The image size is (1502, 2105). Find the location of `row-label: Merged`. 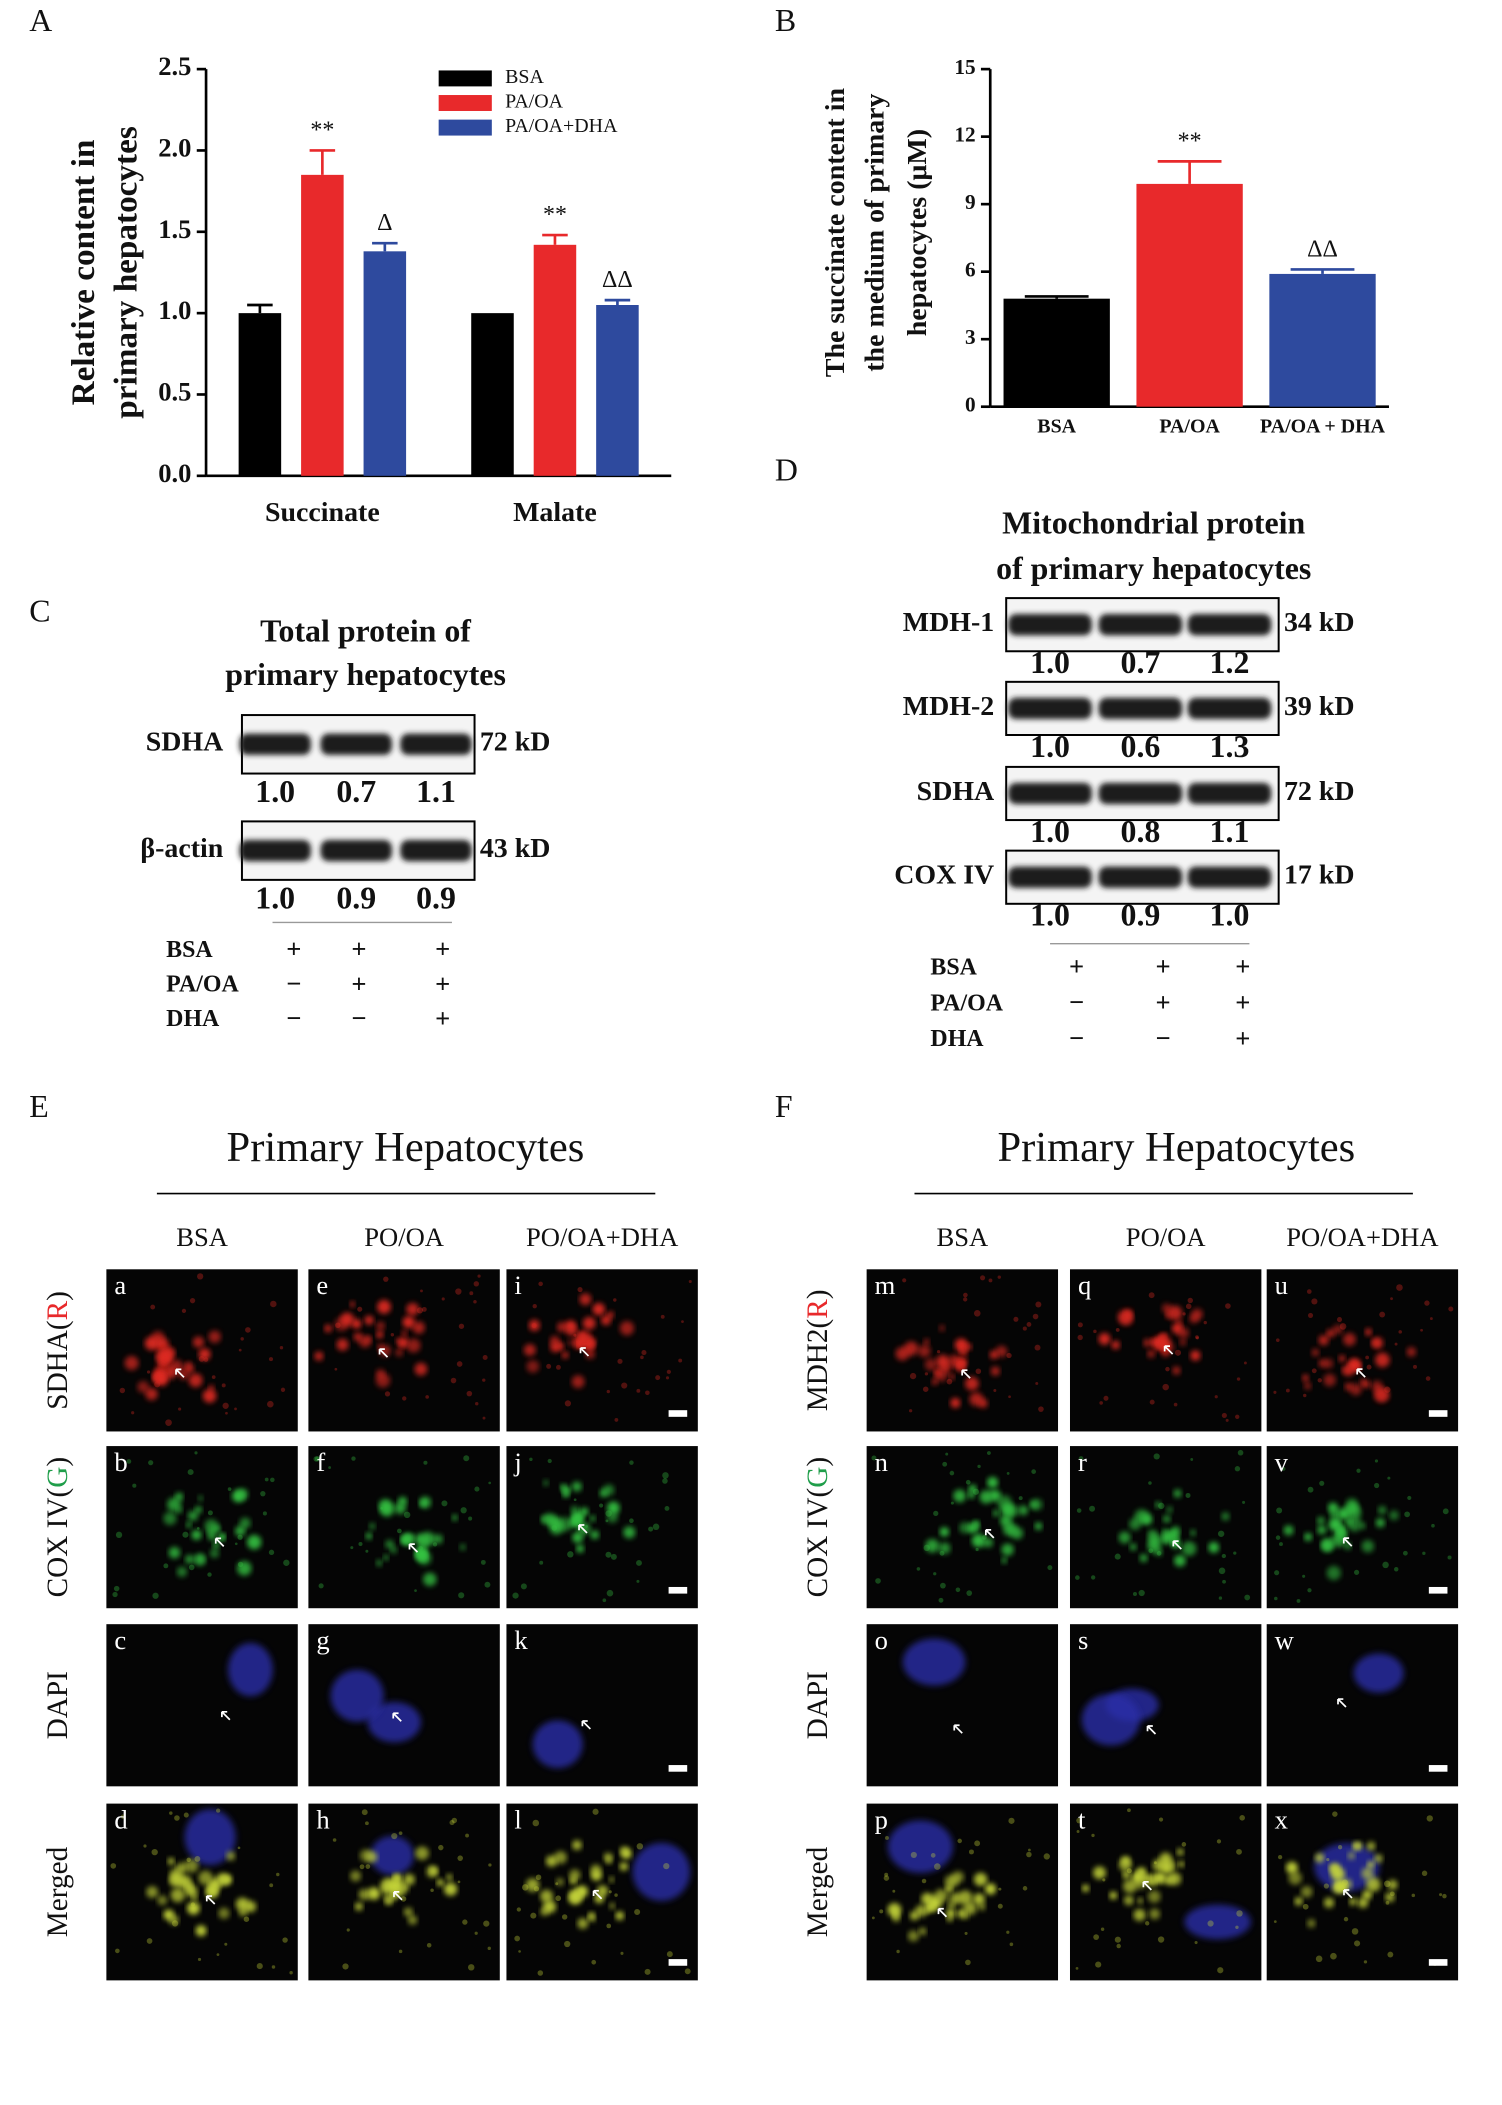

row-label: Merged is located at coordinates (818, 1891).